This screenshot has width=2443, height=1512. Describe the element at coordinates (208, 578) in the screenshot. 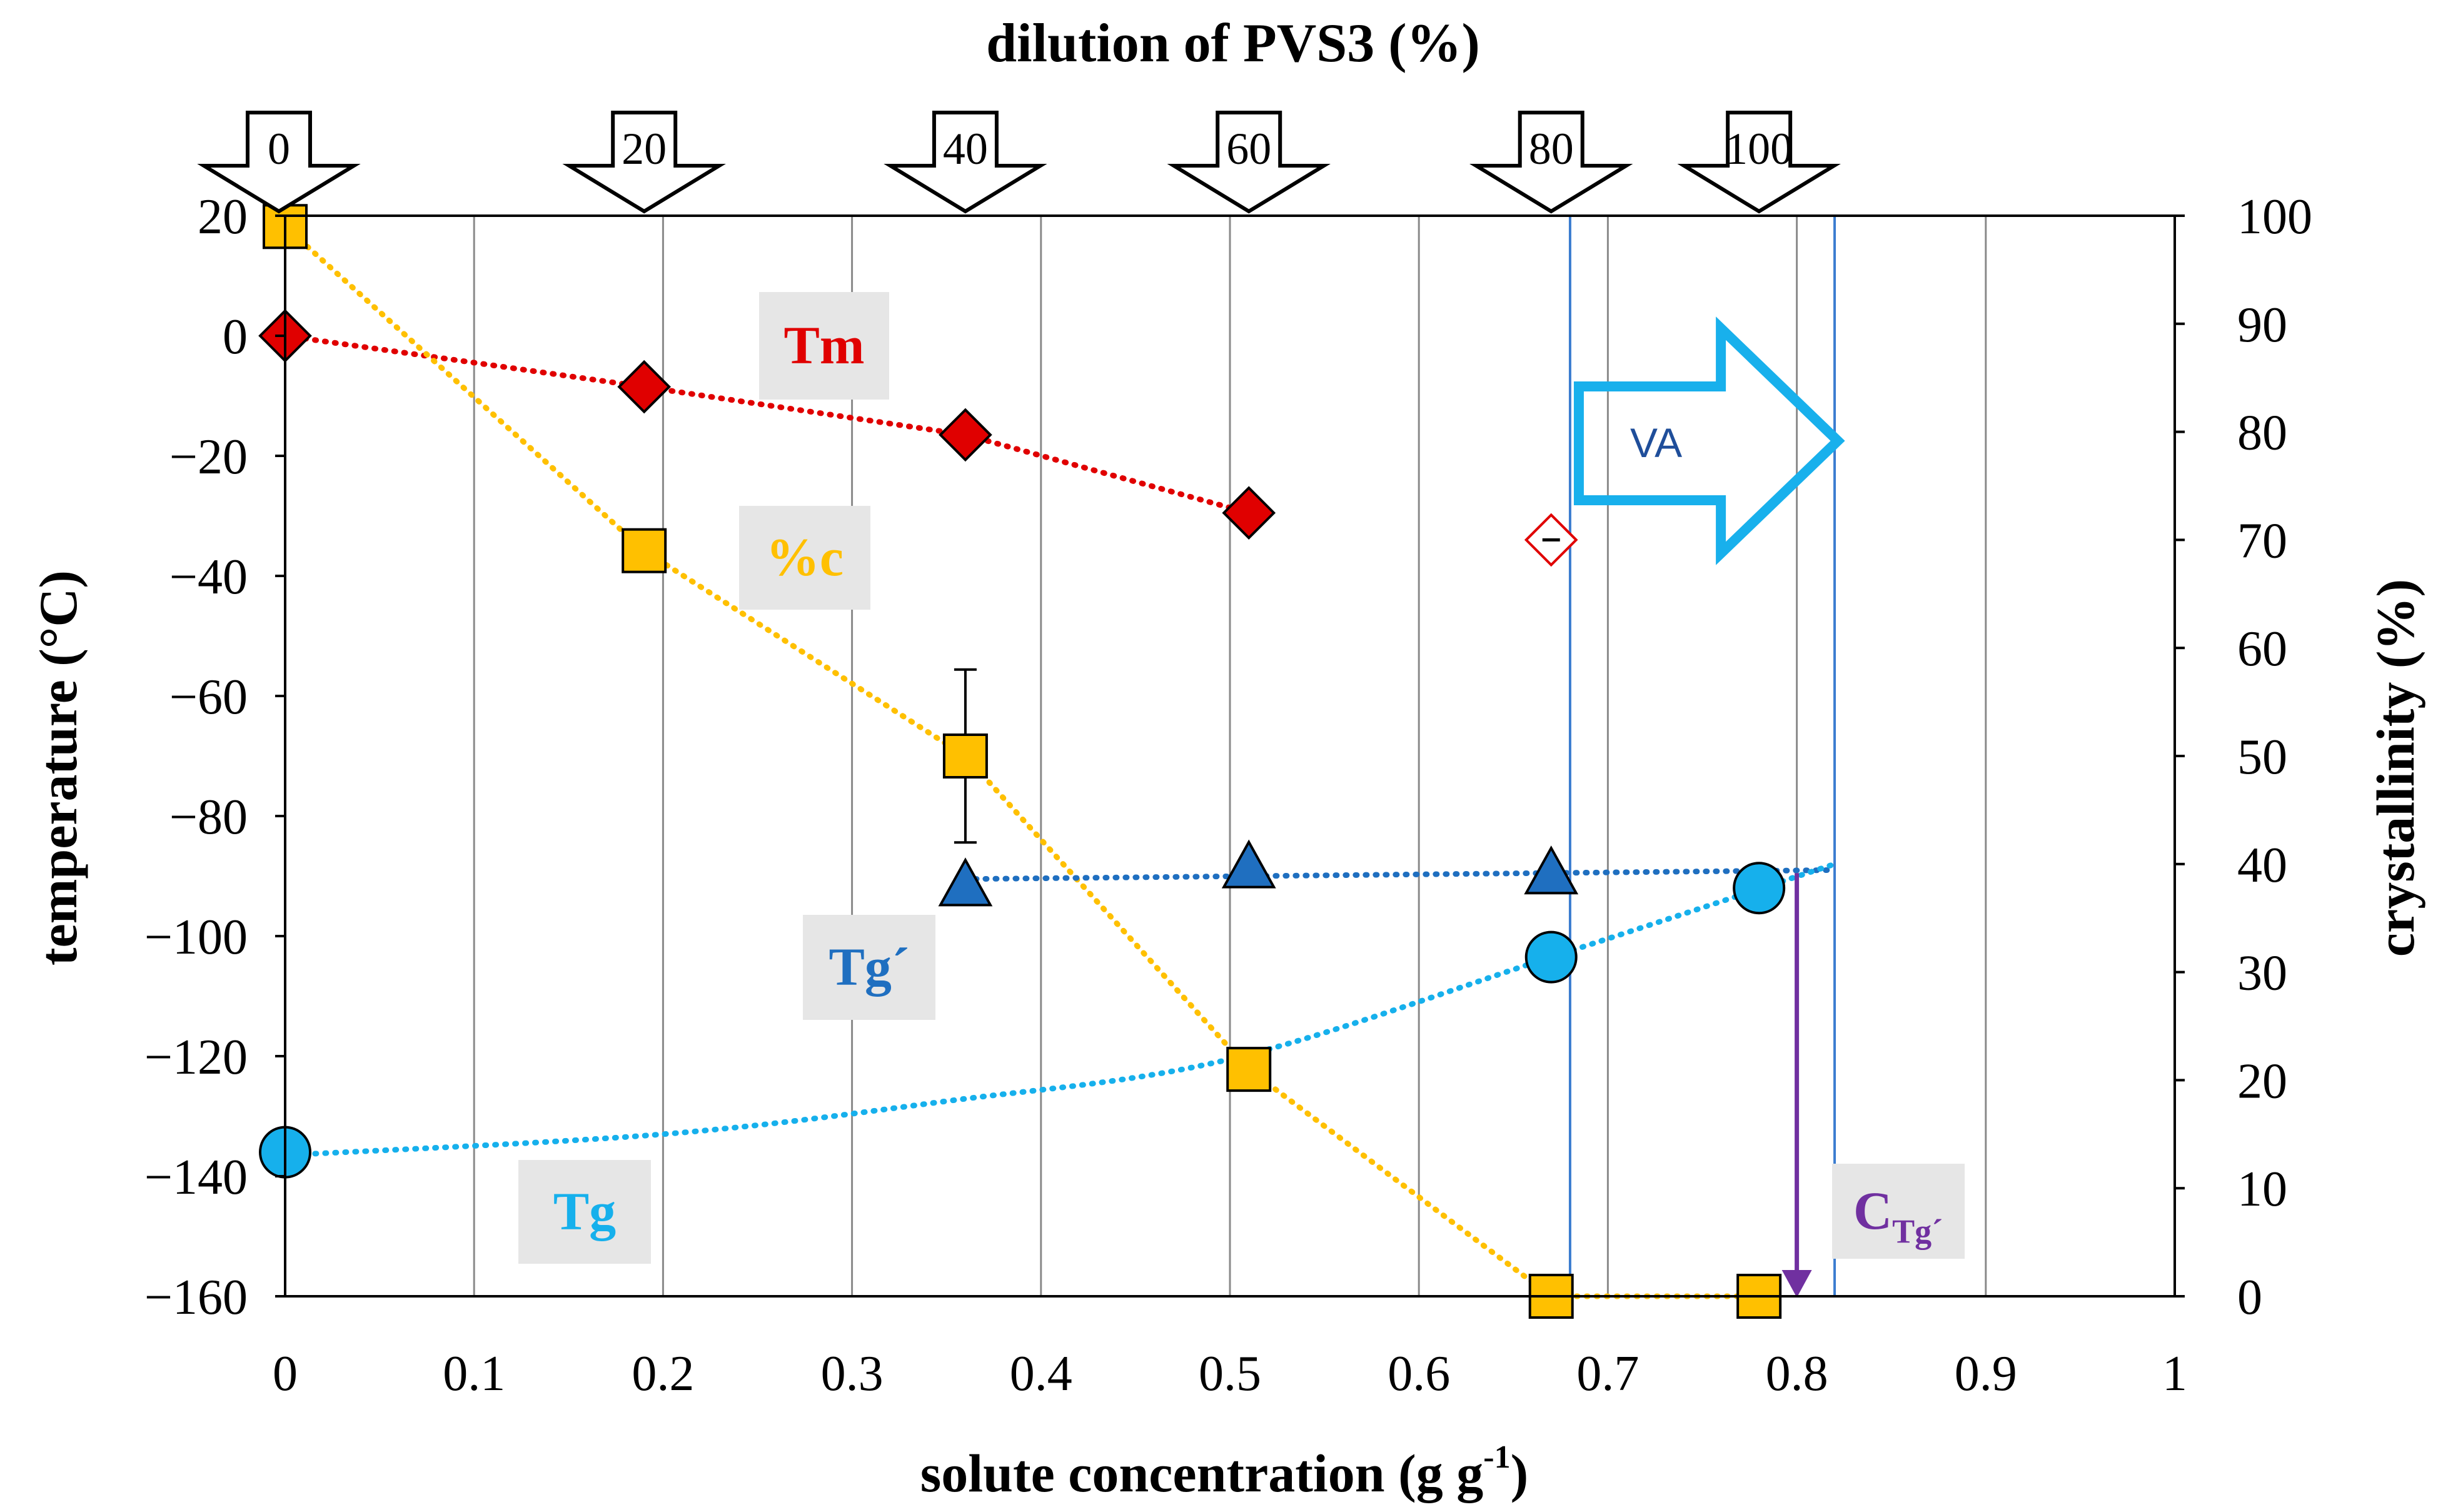

I see `y-left-tick-label: −40` at that location.